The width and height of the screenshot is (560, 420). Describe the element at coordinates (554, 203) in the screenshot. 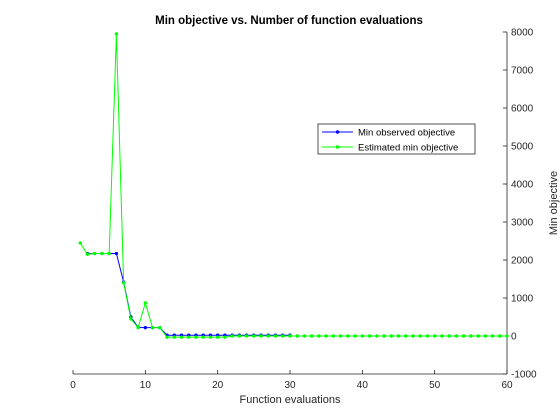

I see `y-axis-label: Min objective` at that location.